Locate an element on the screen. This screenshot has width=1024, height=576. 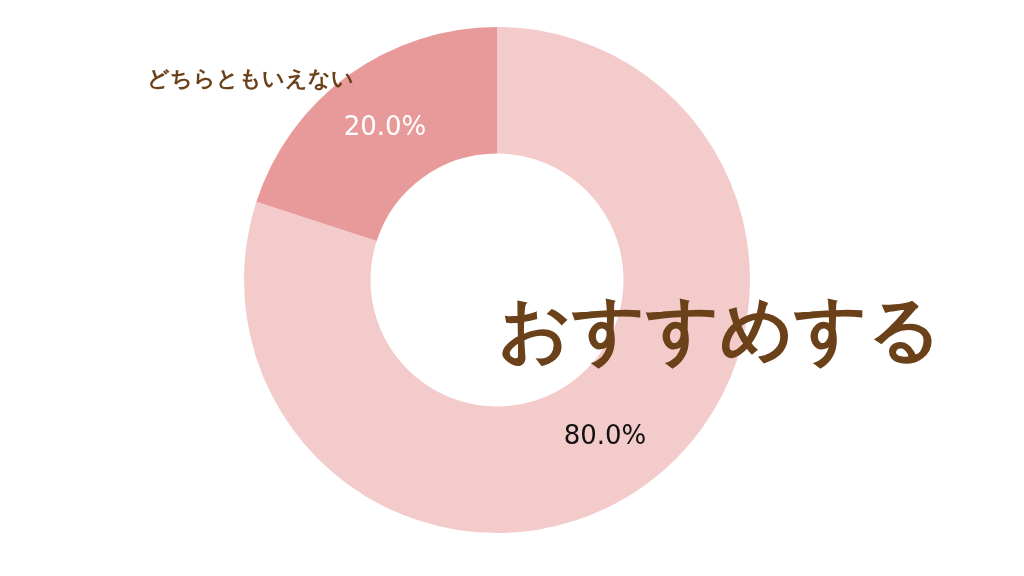
slice-label: おすすめする is located at coordinates (720, 328).